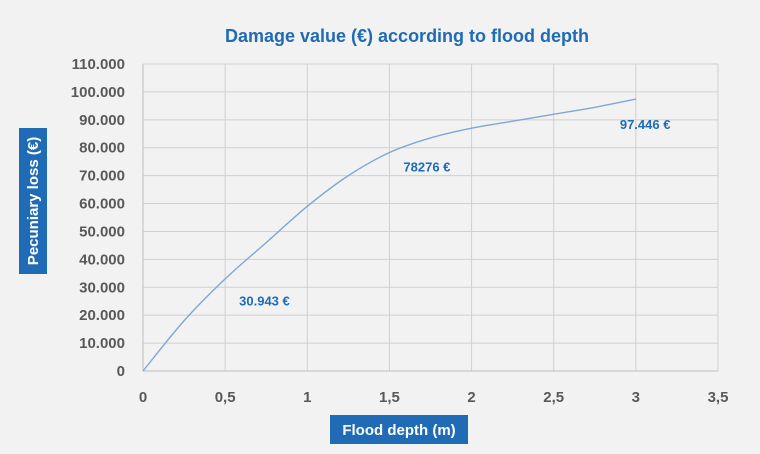 The height and width of the screenshot is (454, 760). Describe the element at coordinates (389, 397) in the screenshot. I see `x-tick-label: 1,5` at that location.